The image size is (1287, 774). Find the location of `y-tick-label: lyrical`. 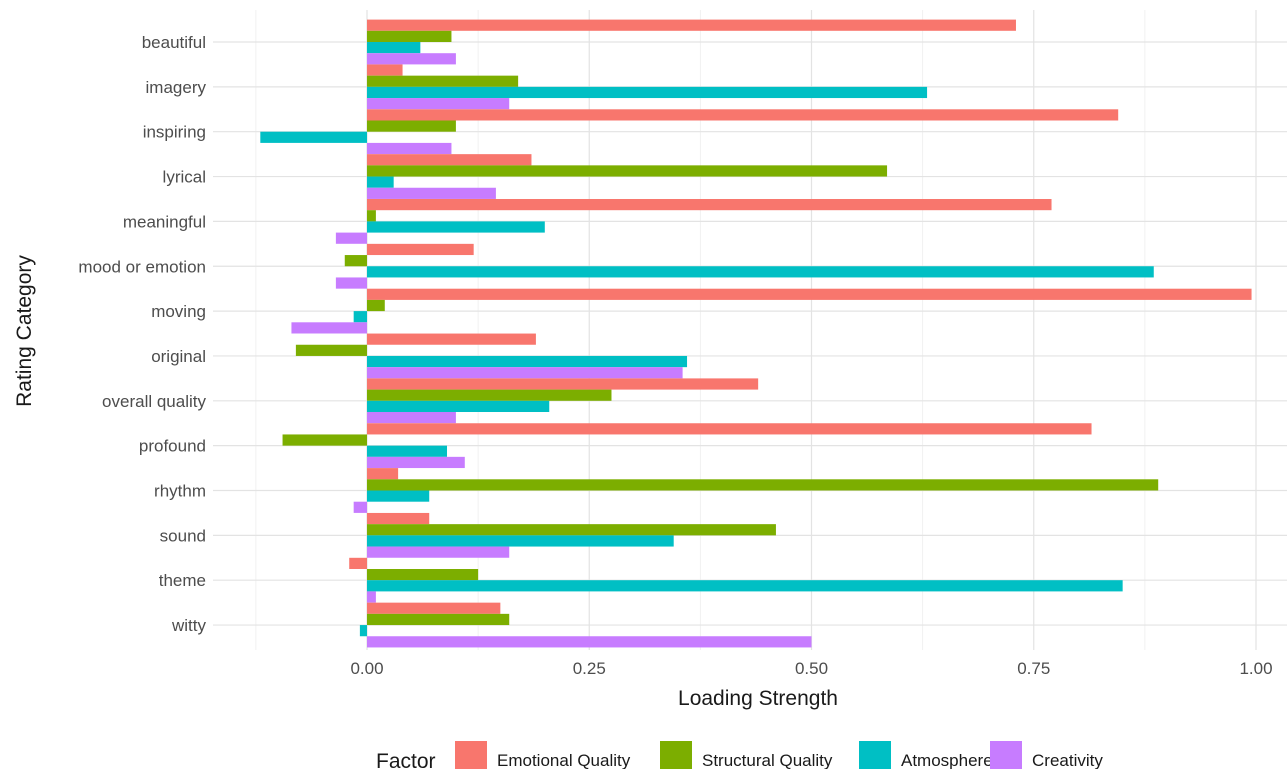

y-tick-label: lyrical is located at coordinates (184, 177).